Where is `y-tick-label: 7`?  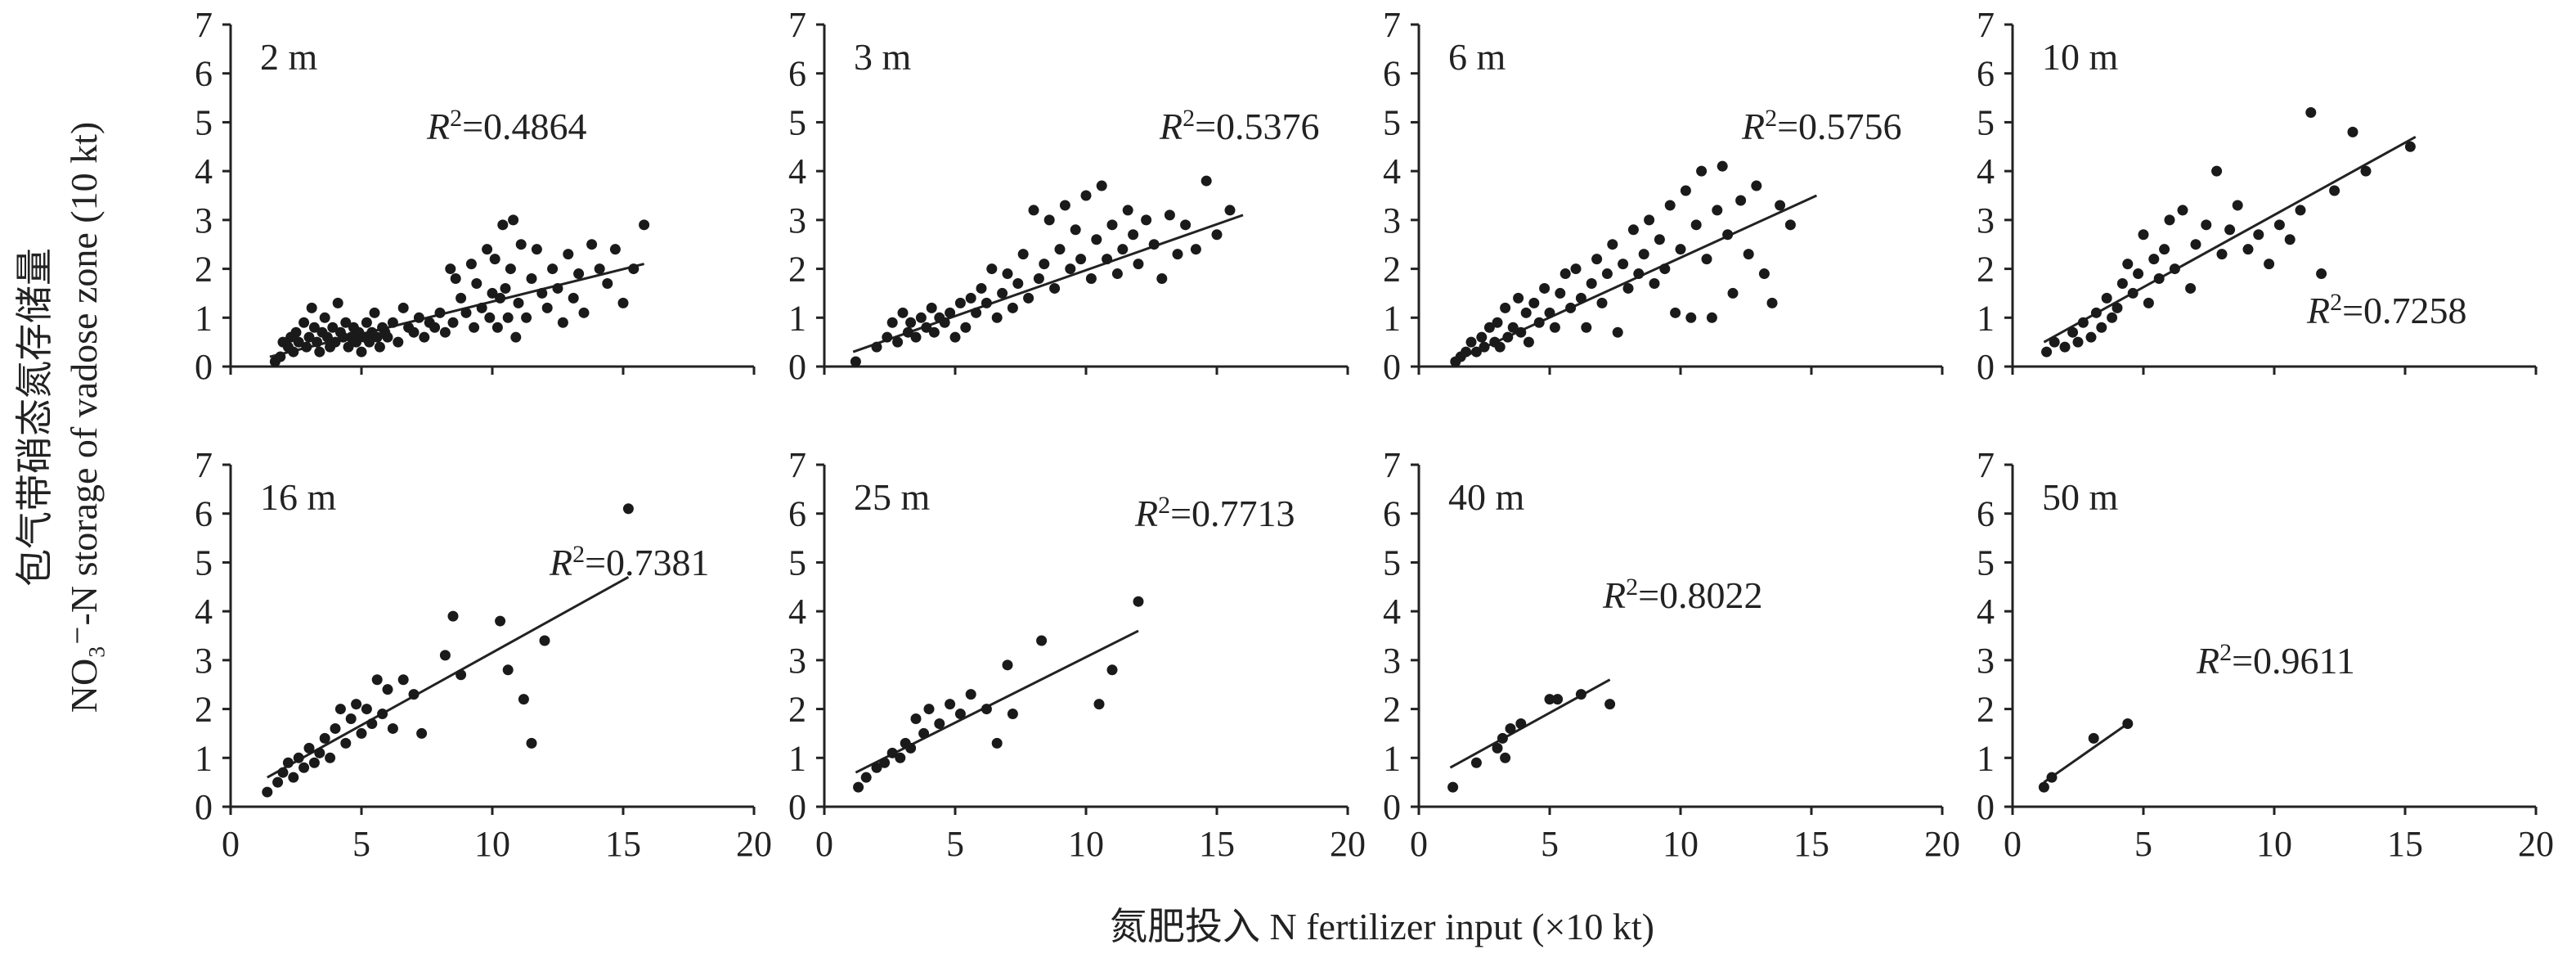 y-tick-label: 7 is located at coordinates (1392, 25).